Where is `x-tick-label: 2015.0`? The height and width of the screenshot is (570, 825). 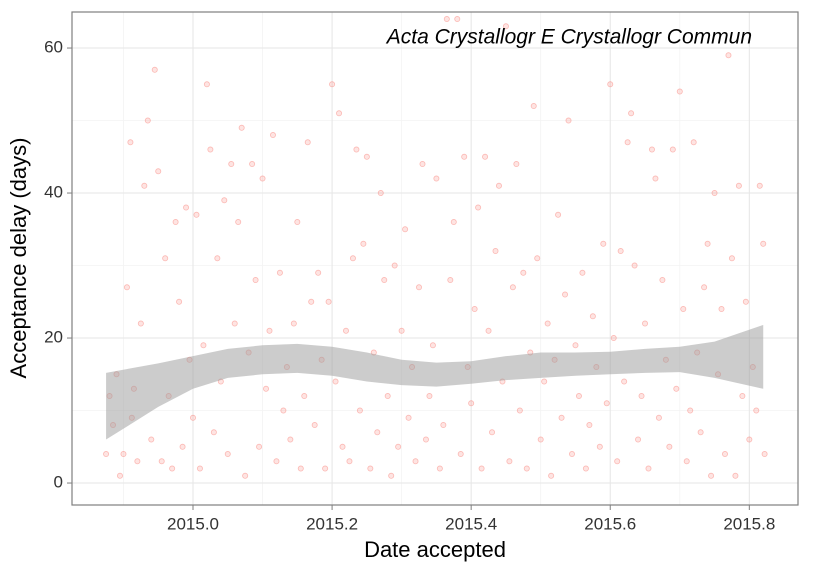 x-tick-label: 2015.0 is located at coordinates (193, 523).